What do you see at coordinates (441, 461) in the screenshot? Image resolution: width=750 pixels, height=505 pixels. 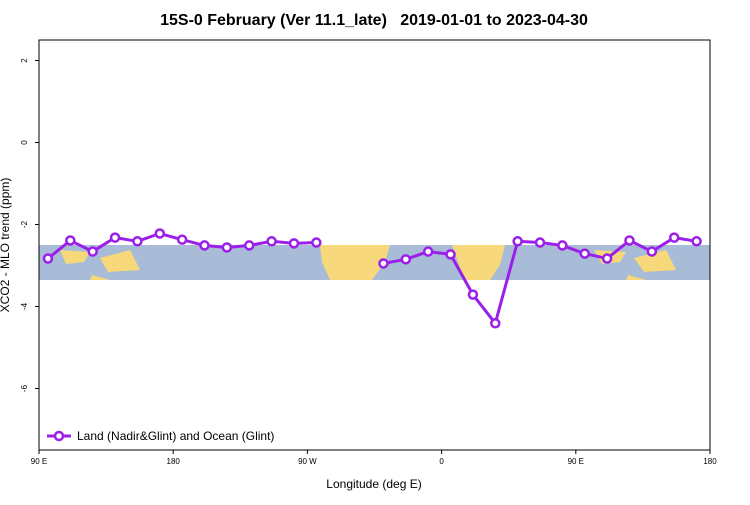 I see `x-tick-label: 0` at bounding box center [441, 461].